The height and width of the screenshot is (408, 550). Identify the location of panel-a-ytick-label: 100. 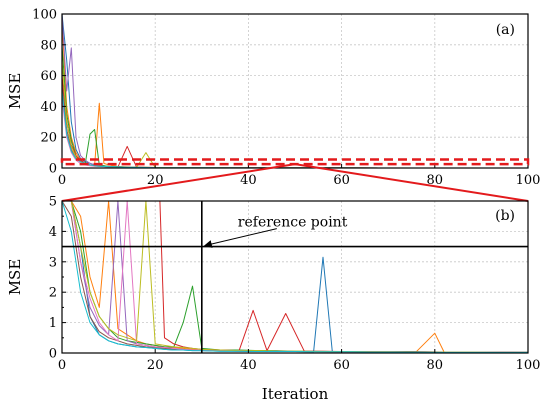
(44, 15).